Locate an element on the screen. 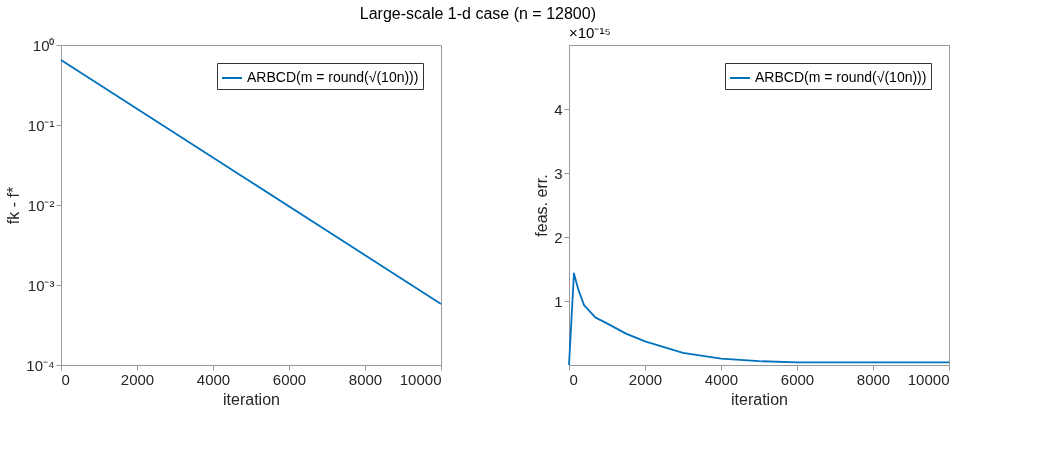  y-tick-label: 10⁻³ is located at coordinates (41, 285).